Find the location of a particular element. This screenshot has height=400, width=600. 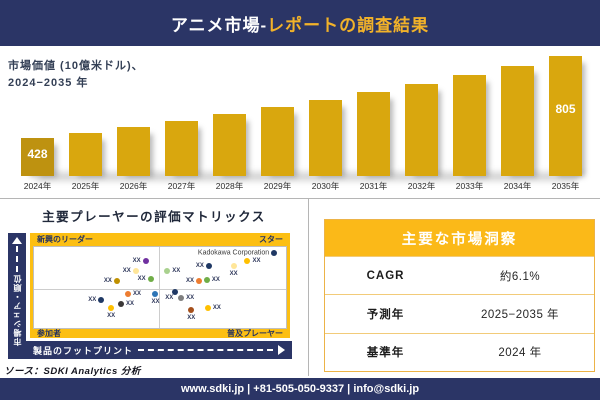

x-axis-tick: 2028年 is located at coordinates (229, 186).